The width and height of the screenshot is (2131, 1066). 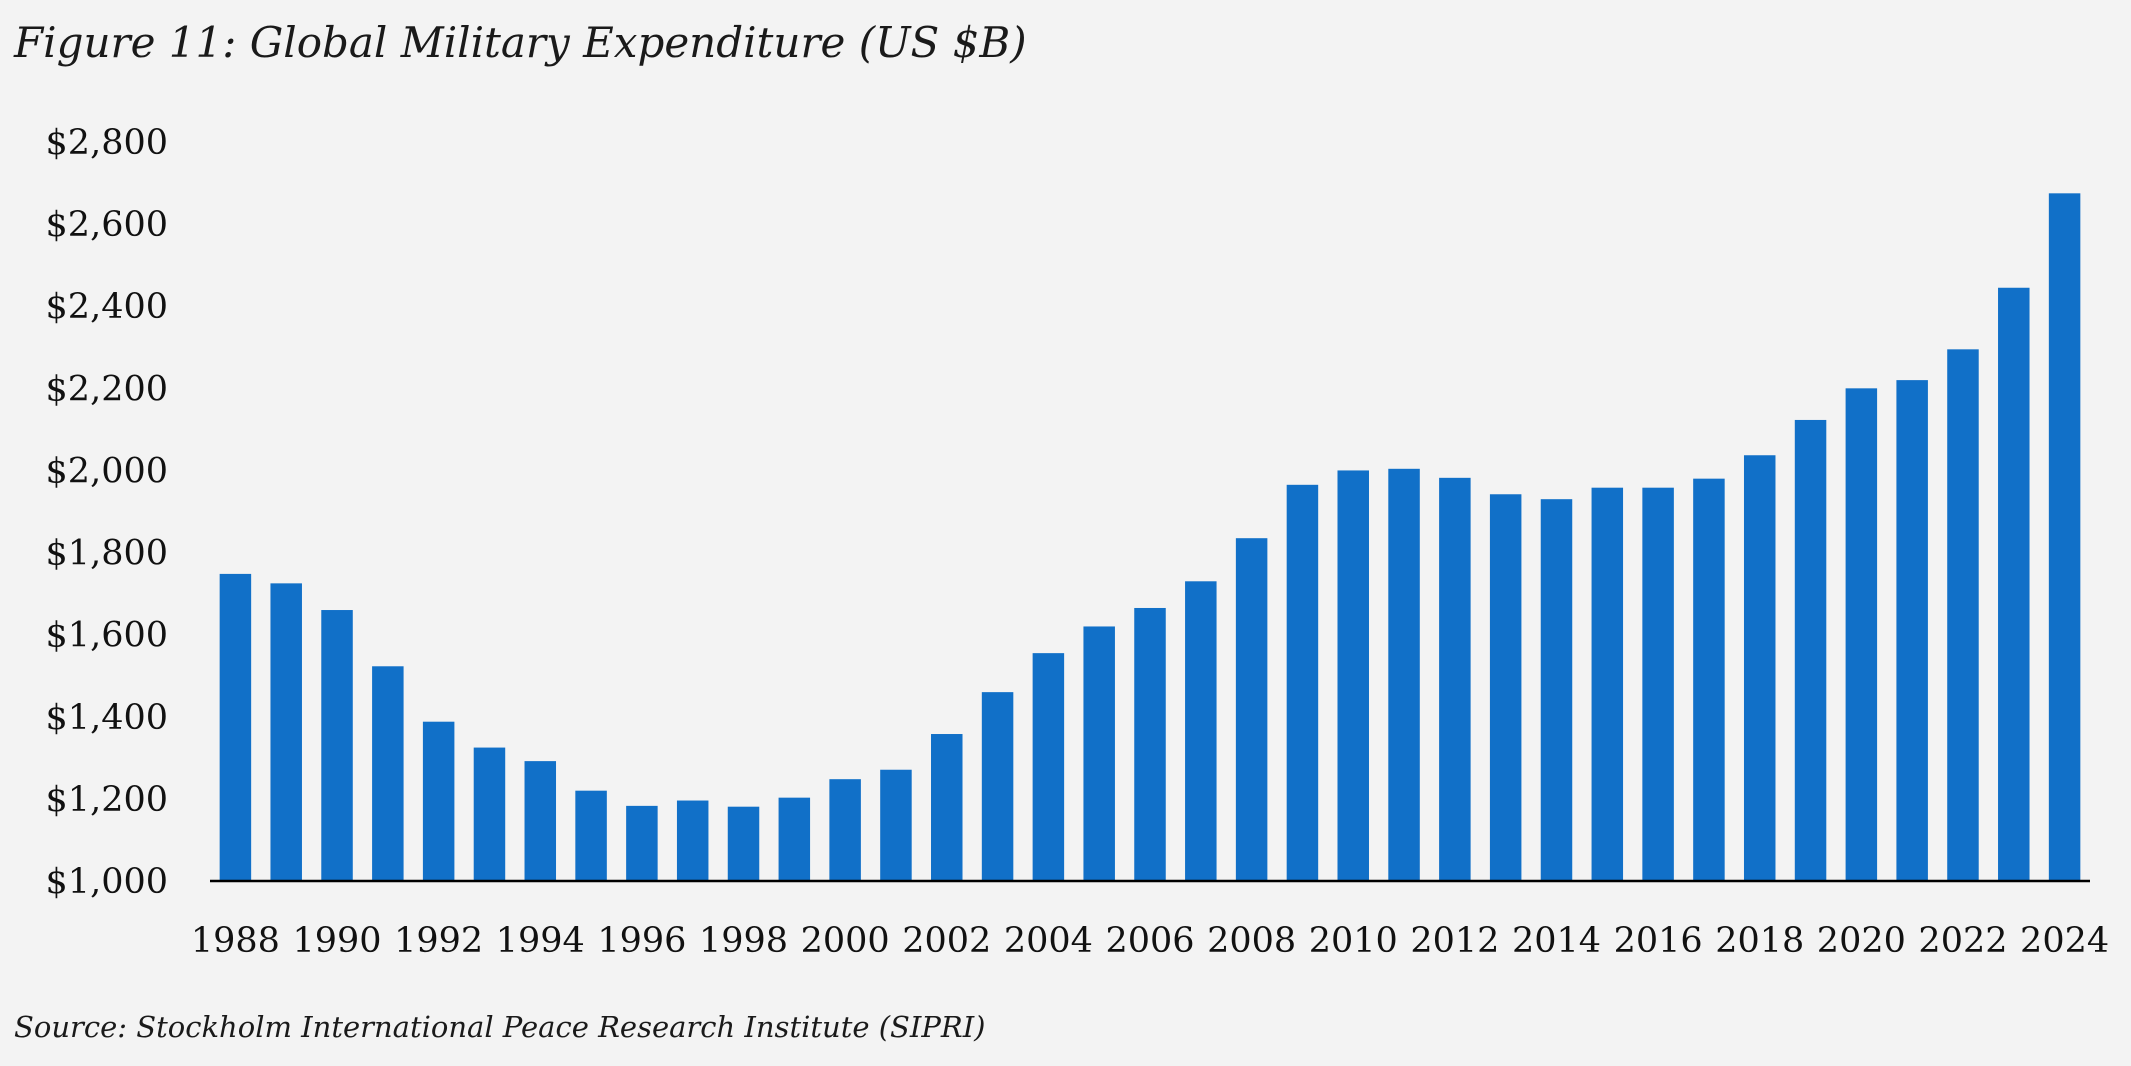 What do you see at coordinates (743, 843) in the screenshot?
I see `bar-1998` at bounding box center [743, 843].